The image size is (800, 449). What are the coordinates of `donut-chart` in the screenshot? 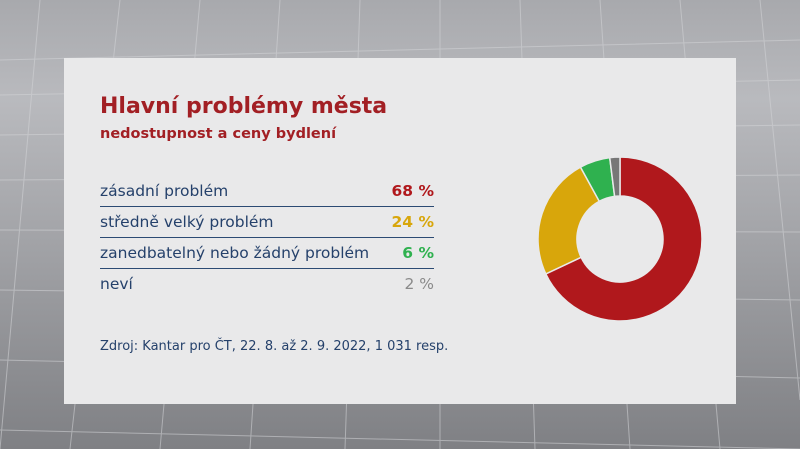 It's located at (620, 239).